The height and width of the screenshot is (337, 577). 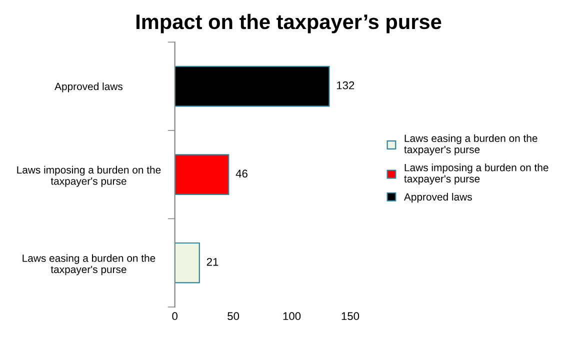 What do you see at coordinates (89, 265) in the screenshot?
I see `y-tick-label: Laws easing a burden on the taxpayer's purse` at bounding box center [89, 265].